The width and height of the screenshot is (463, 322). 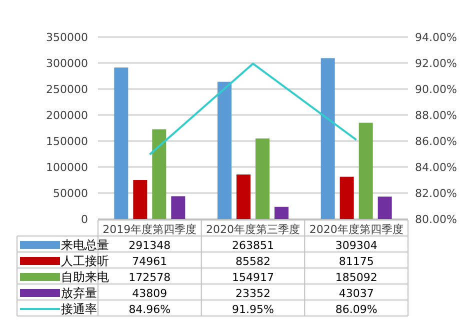 What do you see at coordinates (356, 277) in the screenshot?
I see `data-label: 185092` at bounding box center [356, 277].